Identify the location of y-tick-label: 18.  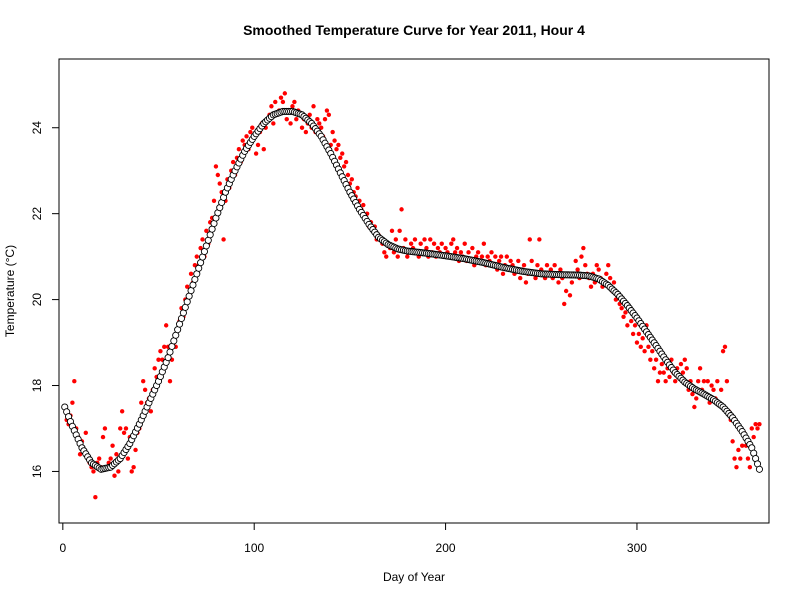
(37, 386).